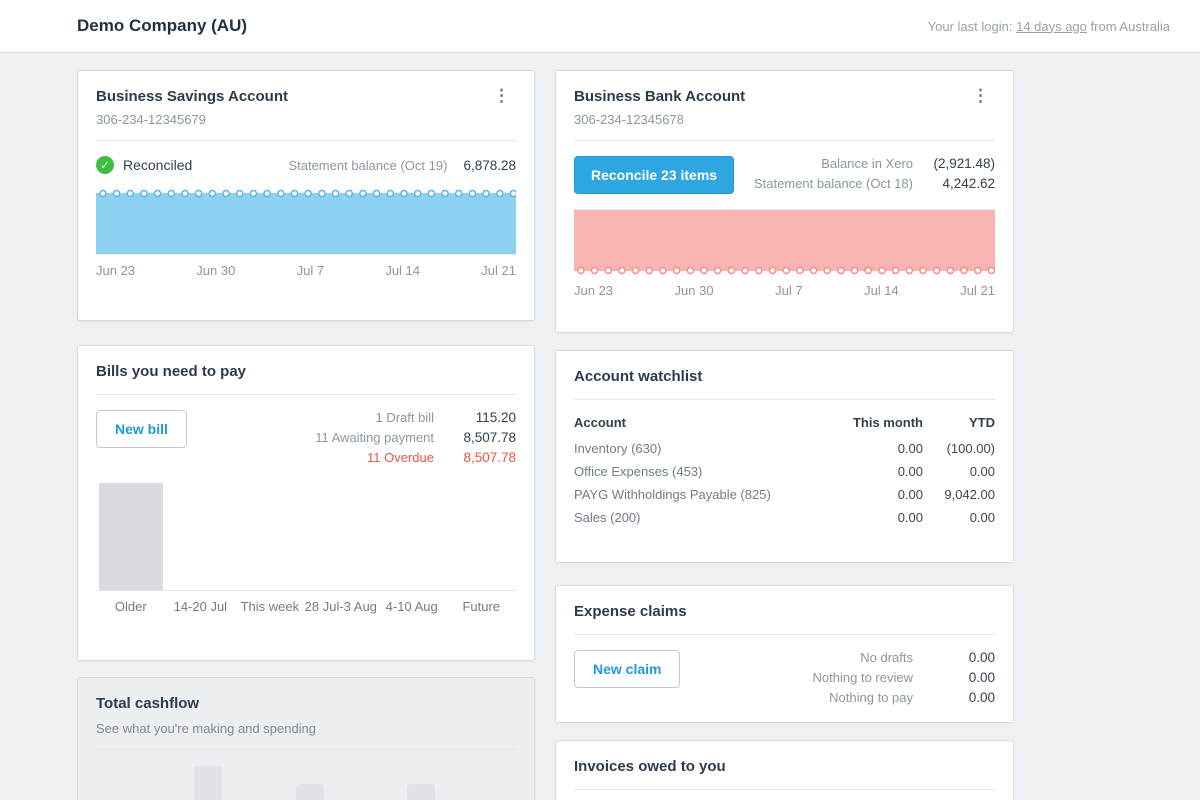  What do you see at coordinates (200, 606) in the screenshot?
I see `axis-tick: 14-20 Jul` at bounding box center [200, 606].